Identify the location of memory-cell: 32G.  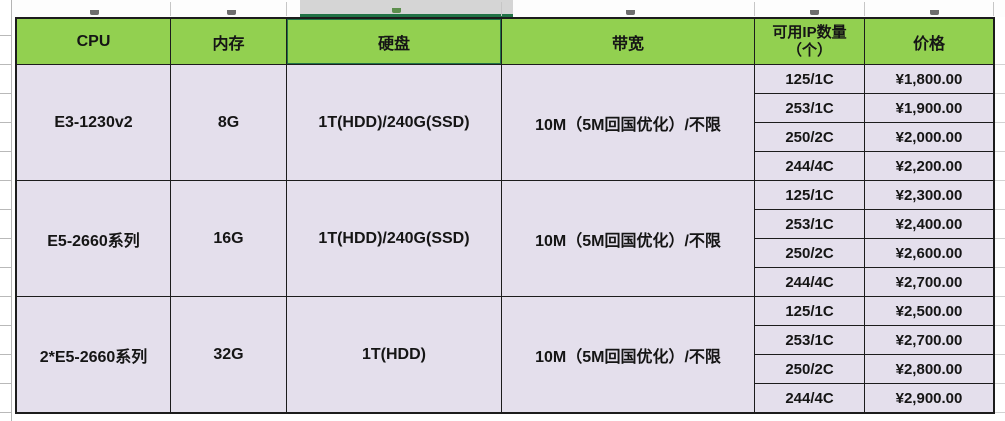
(228, 354).